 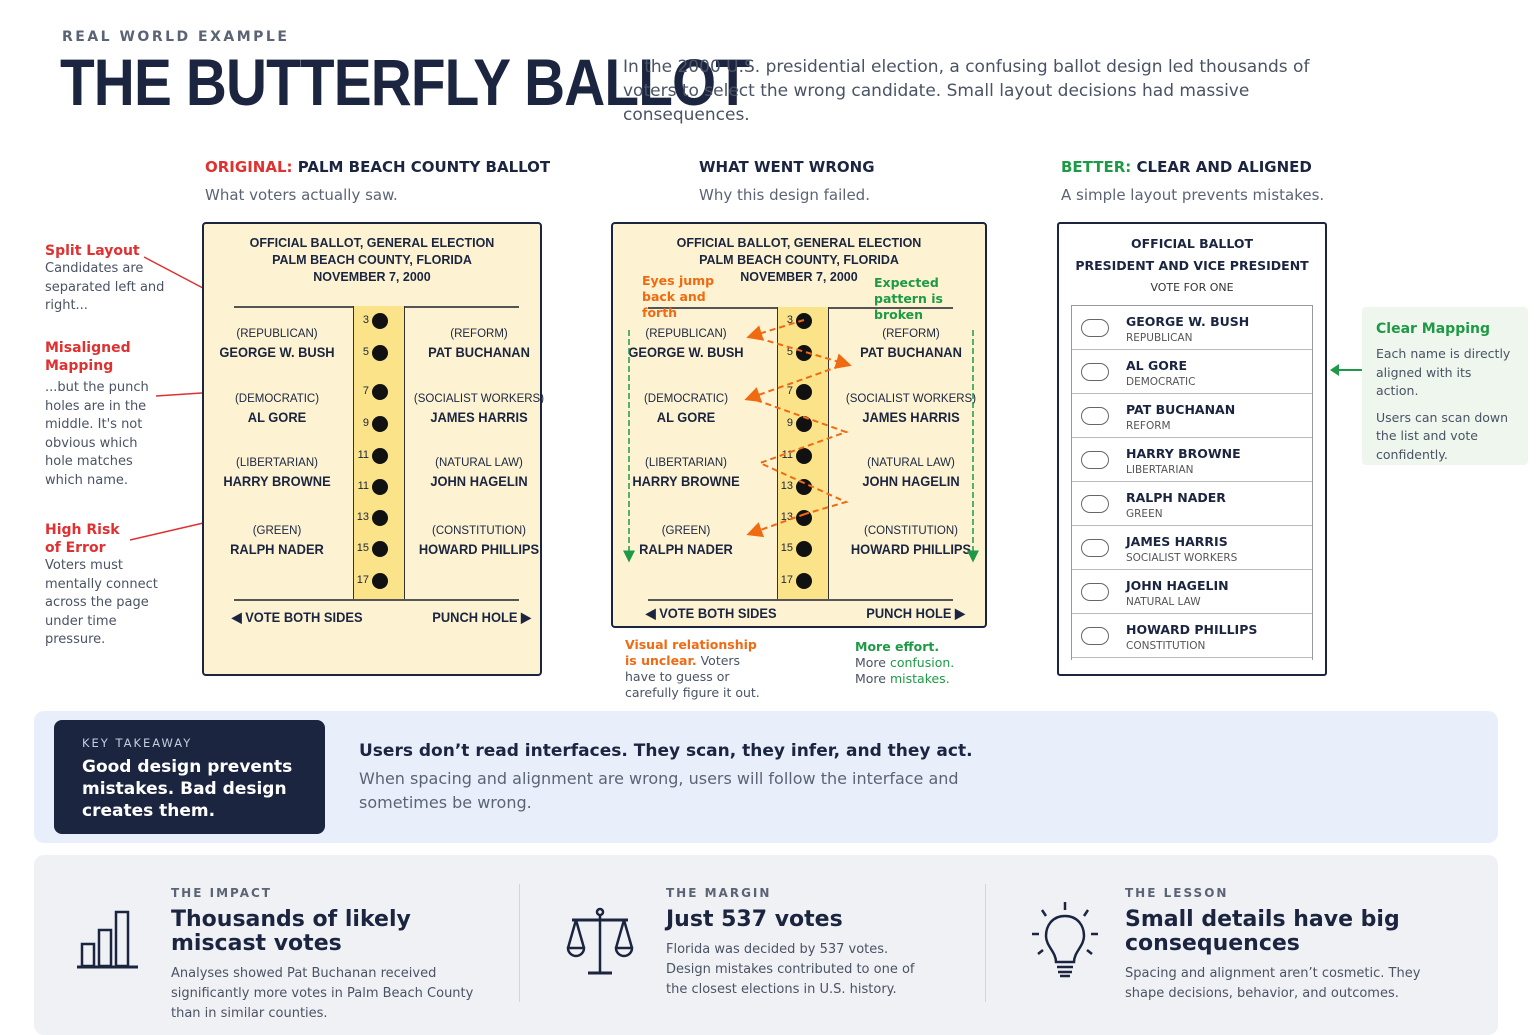 What do you see at coordinates (872, 678) in the screenshot?
I see `text: More` at bounding box center [872, 678].